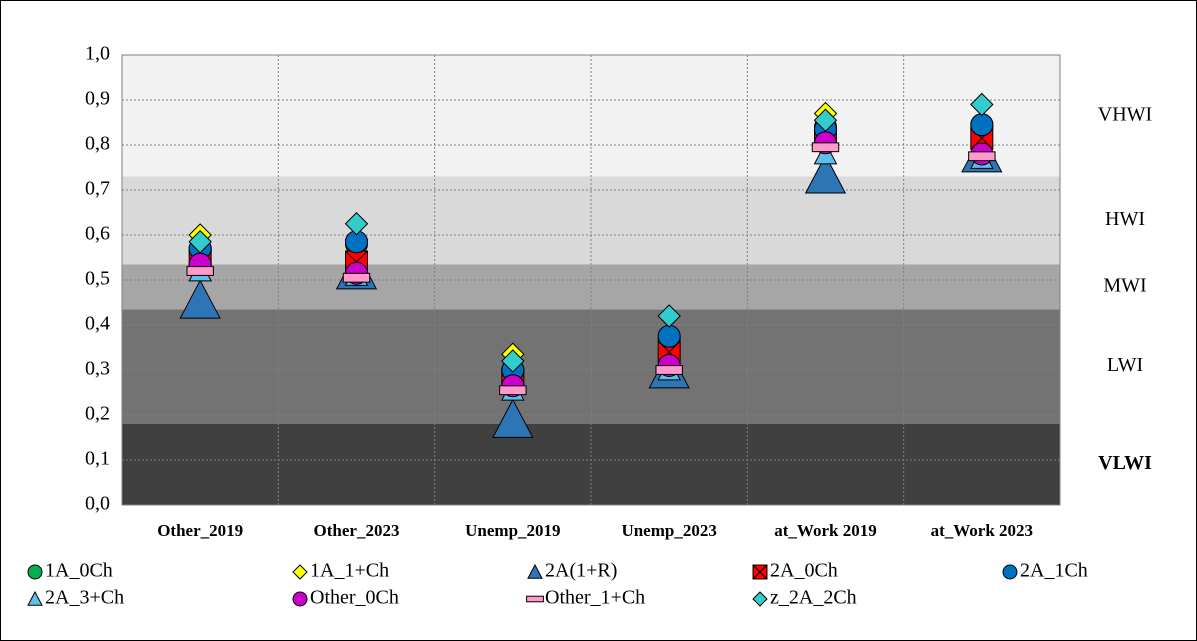 The image size is (1197, 641). What do you see at coordinates (97, 189) in the screenshot?
I see `y-tick-label: 0,7` at bounding box center [97, 189].